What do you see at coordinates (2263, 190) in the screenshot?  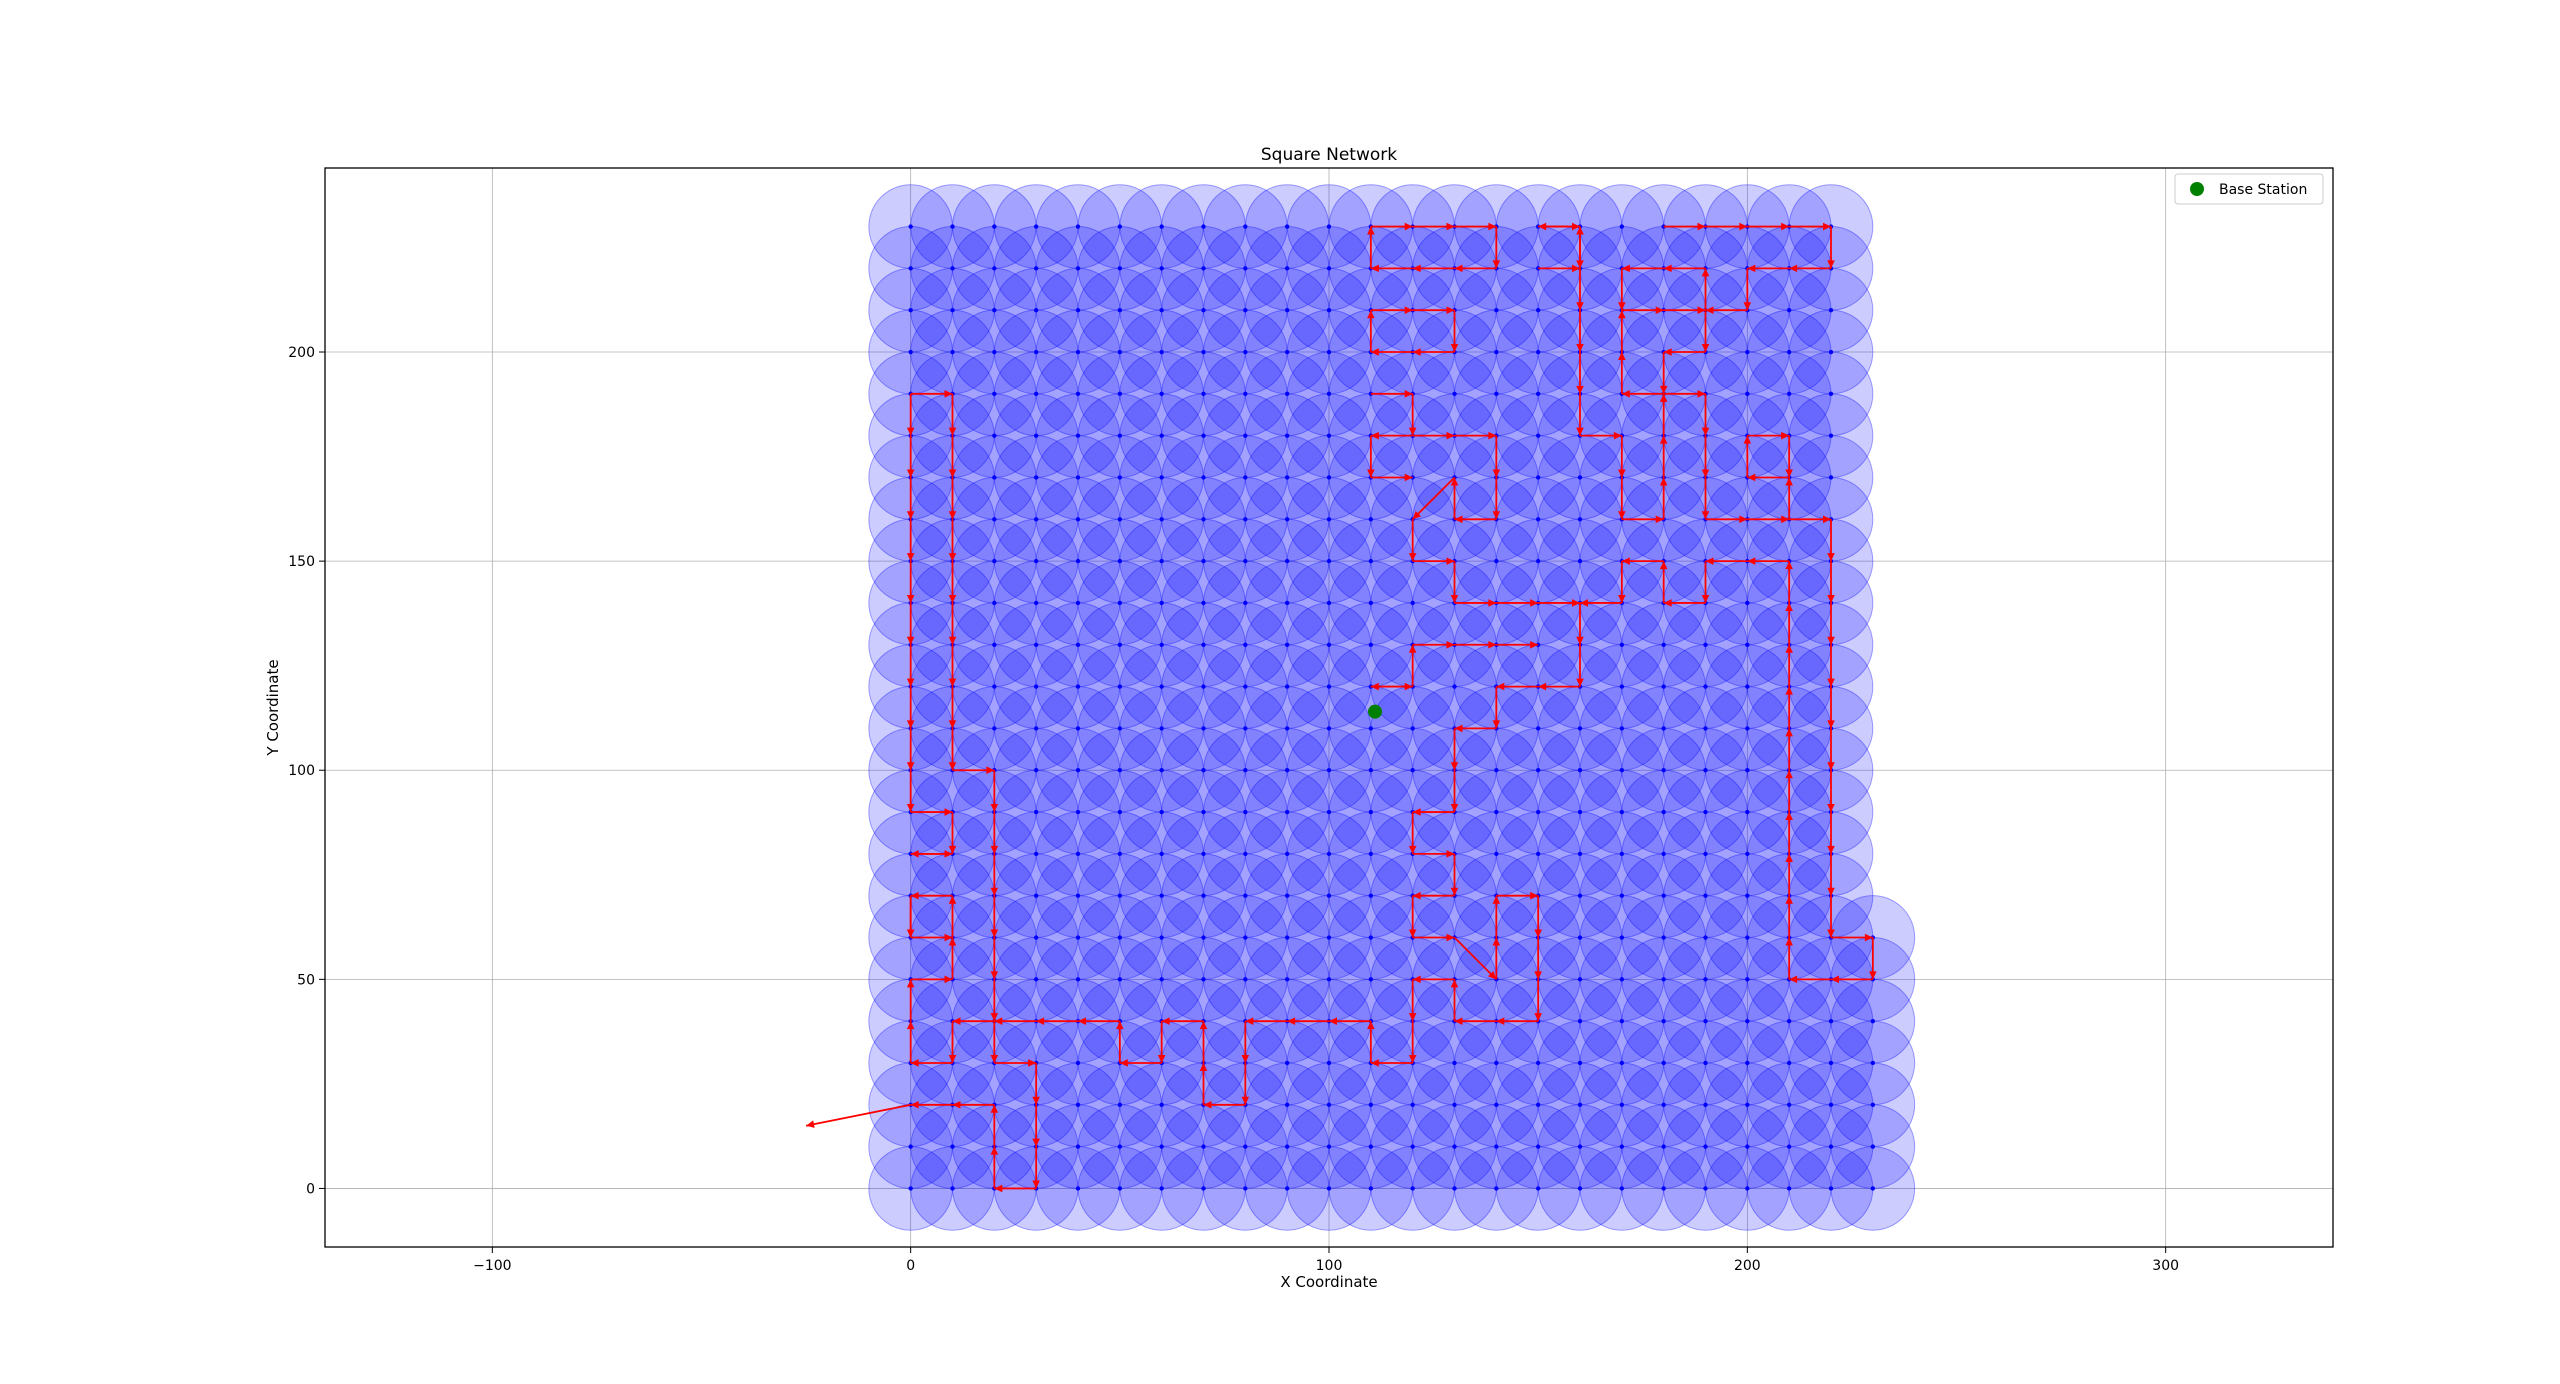 I see `legend-label-base-station: Base Station` at bounding box center [2263, 190].